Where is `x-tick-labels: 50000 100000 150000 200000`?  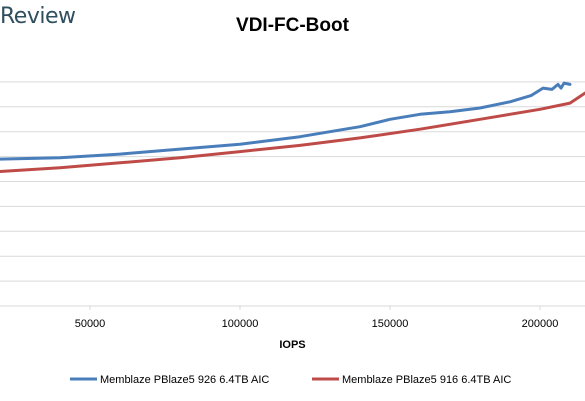 x-tick-labels: 50000 100000 150000 200000 is located at coordinates (317, 318).